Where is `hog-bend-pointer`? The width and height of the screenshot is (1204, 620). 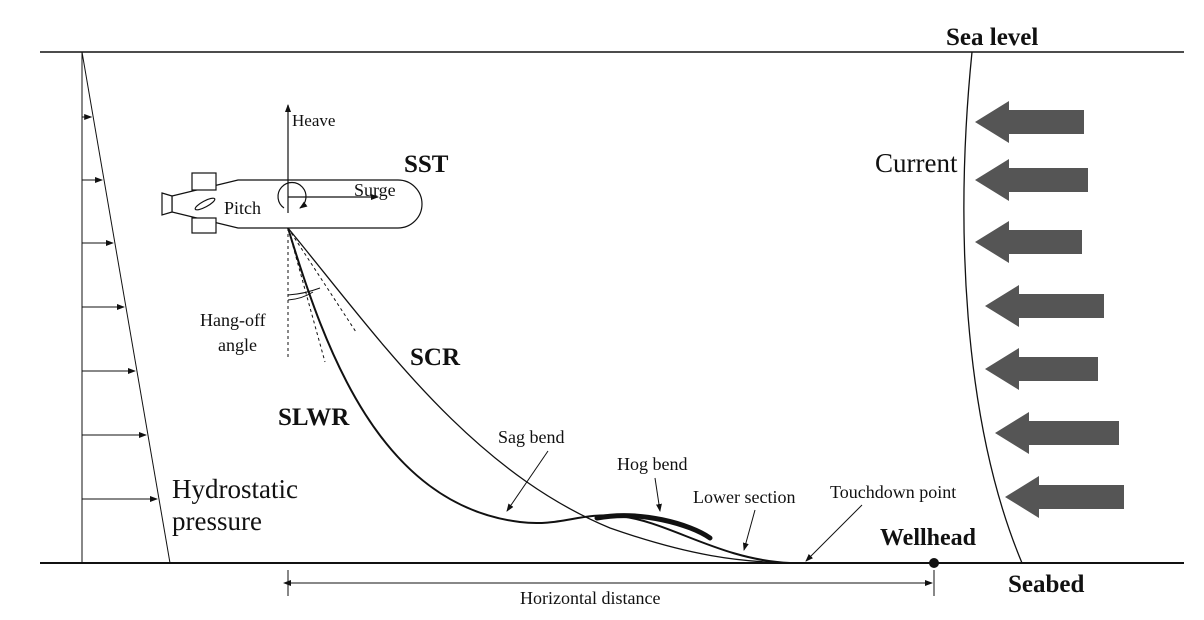 hog-bend-pointer is located at coordinates (658, 494).